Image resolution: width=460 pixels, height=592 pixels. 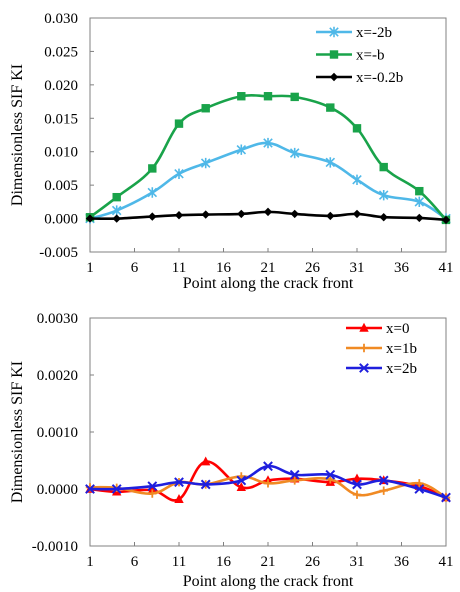 I want to click on legend-label: x=-0.2b, so click(x=379, y=78).